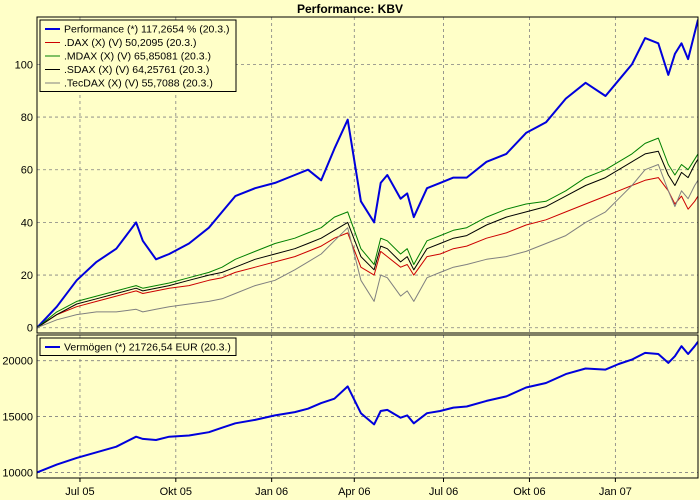  What do you see at coordinates (138, 84) in the screenshot?
I see `upper-legend-label-4: .TecDAX (X) (V) 55,7088 (20.3.)` at bounding box center [138, 84].